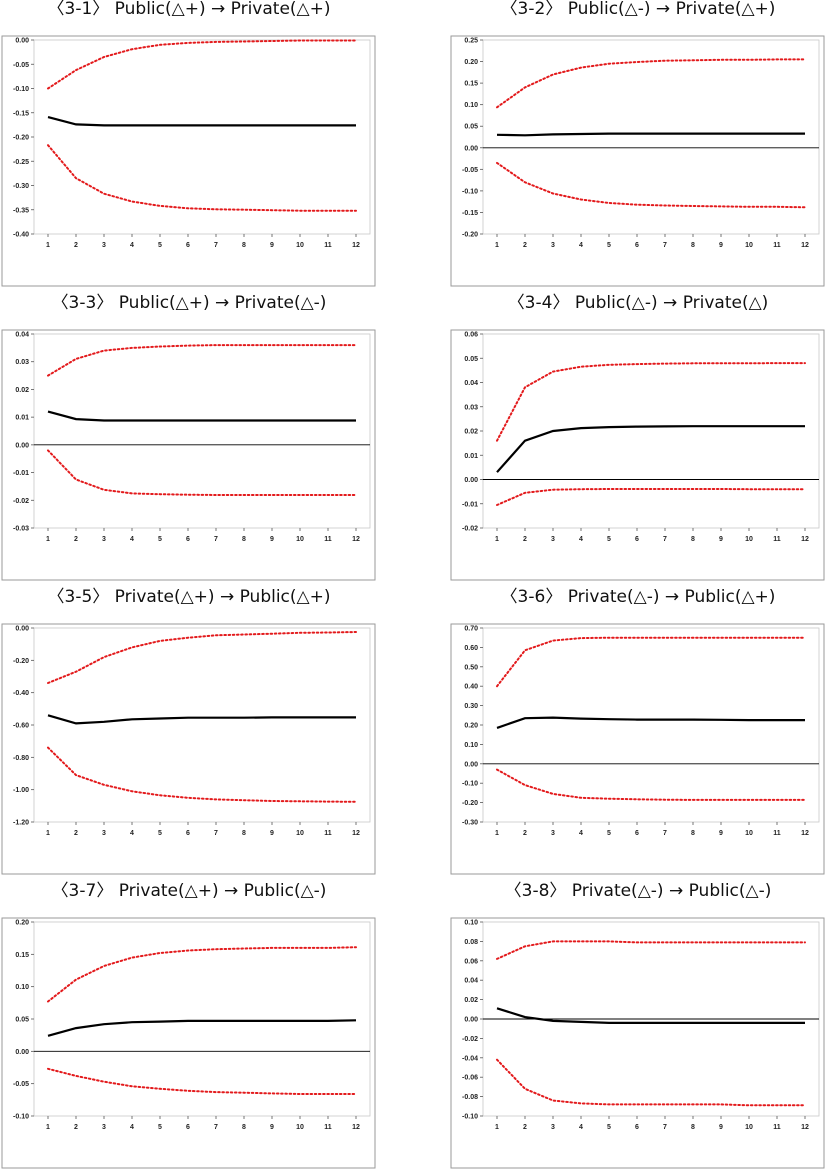 The image size is (827, 1174). I want to click on y-tick-label: 0.20, so click(471, 62).